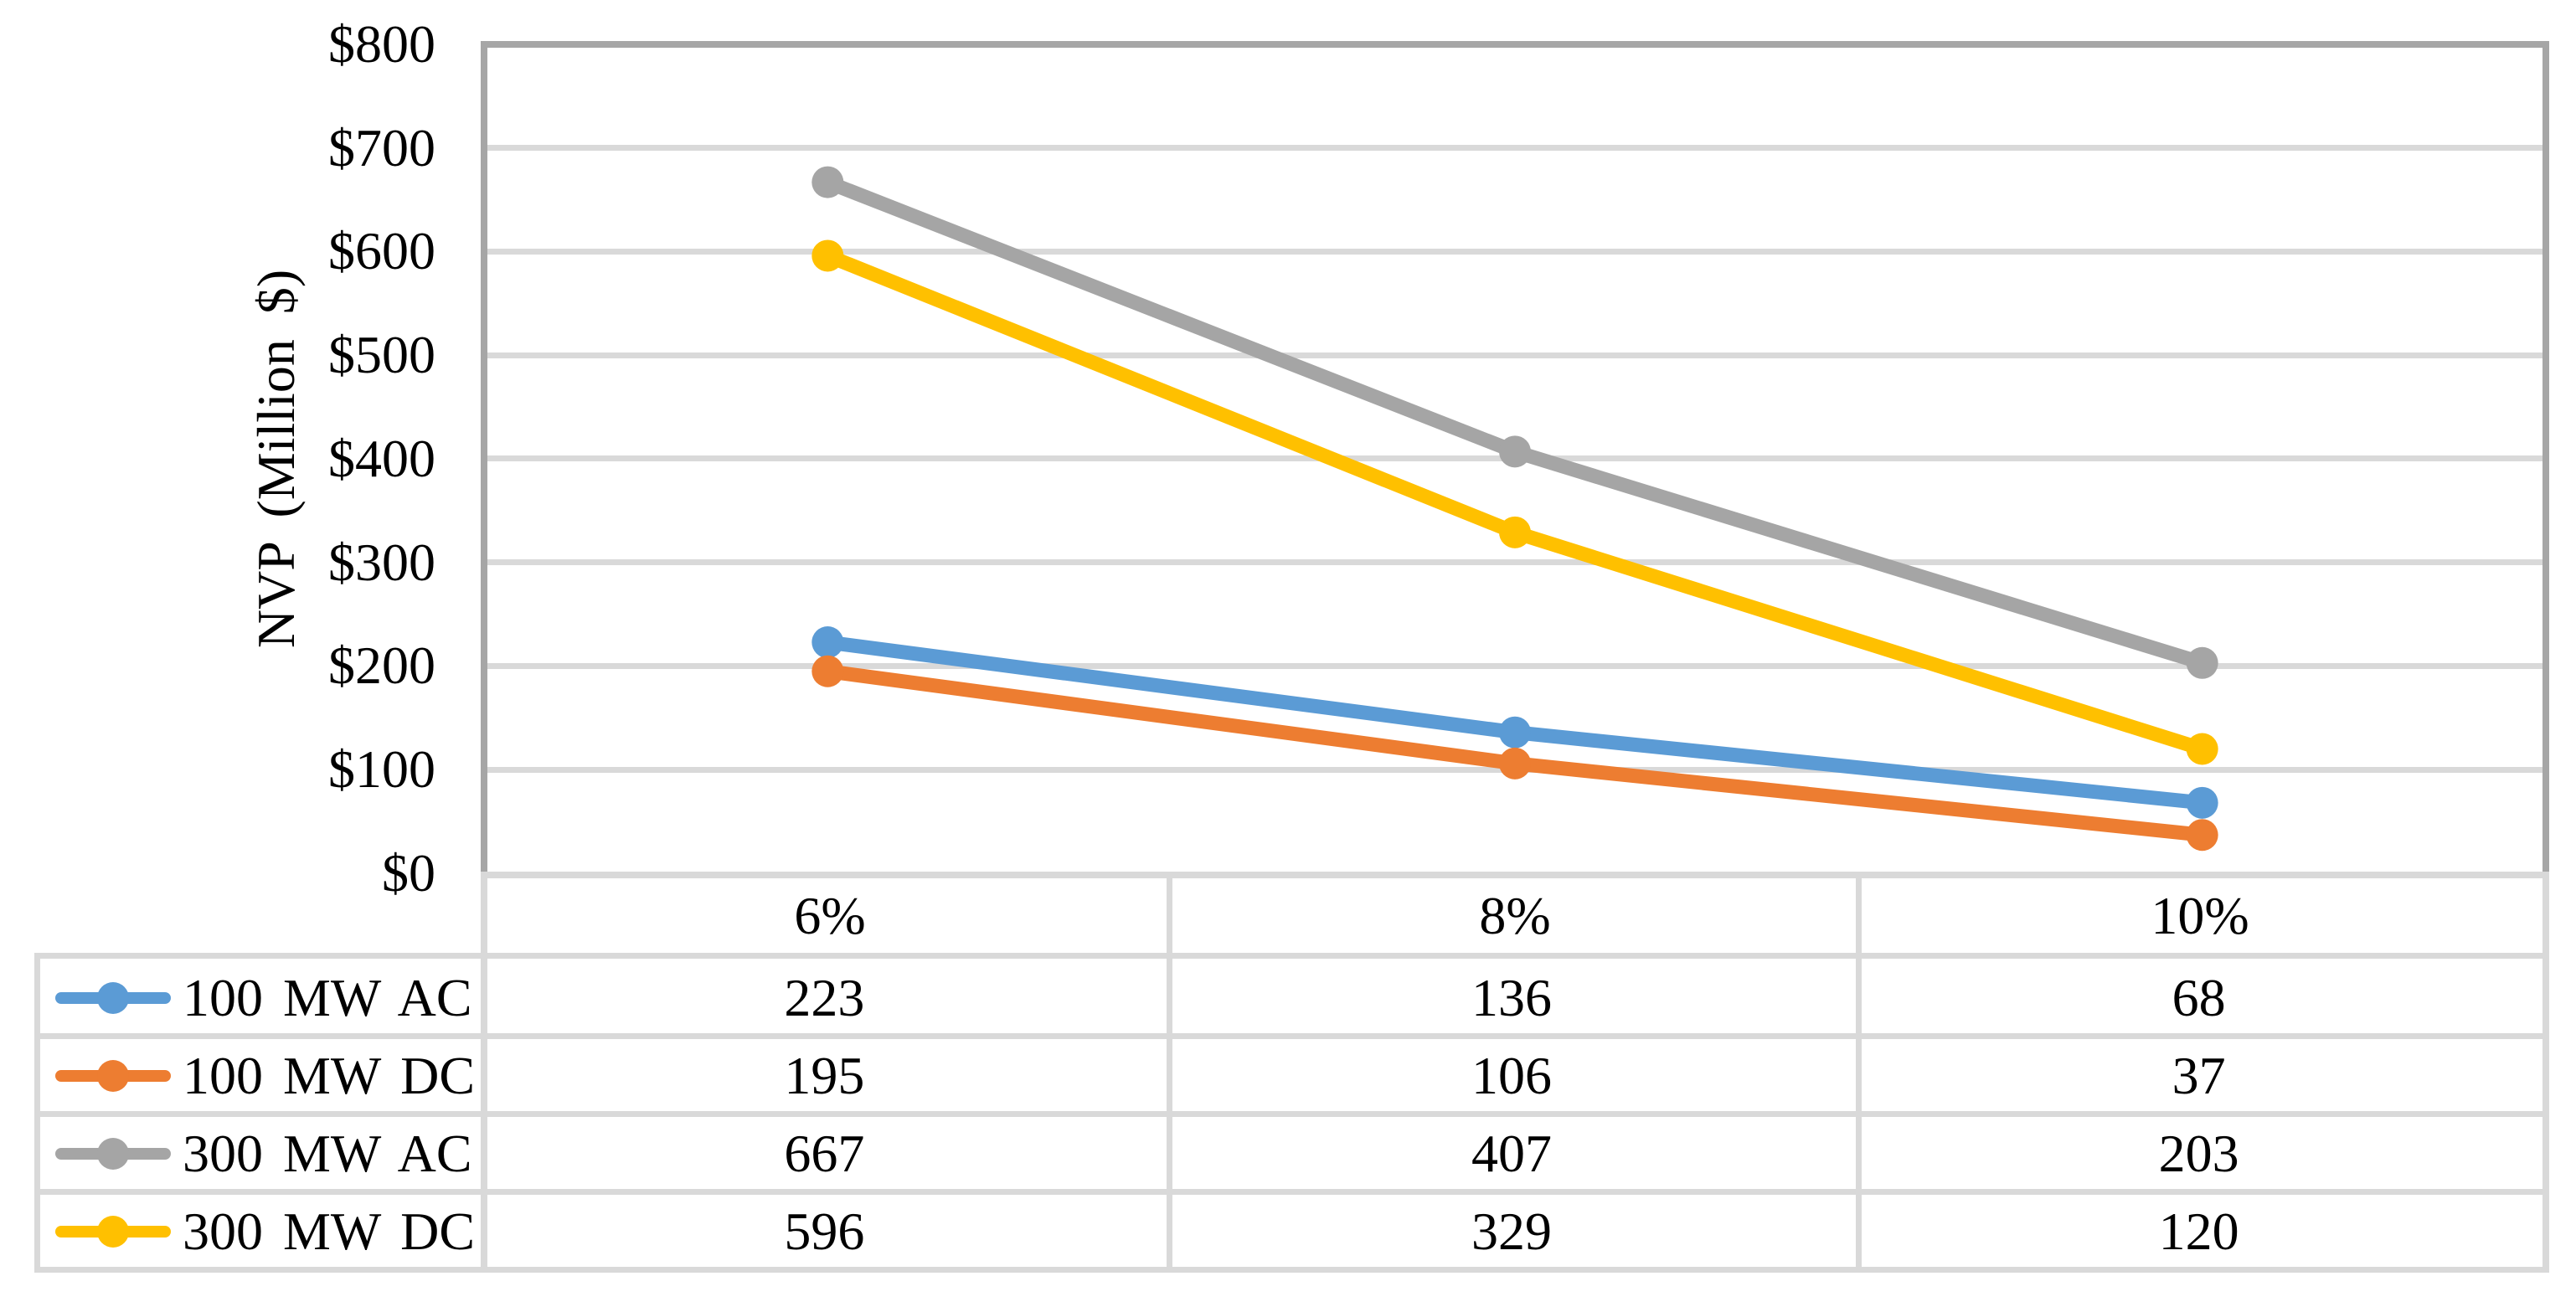 The image size is (2576, 1307). What do you see at coordinates (2198, 1231) in the screenshot?
I see `table-cell: 120` at bounding box center [2198, 1231].